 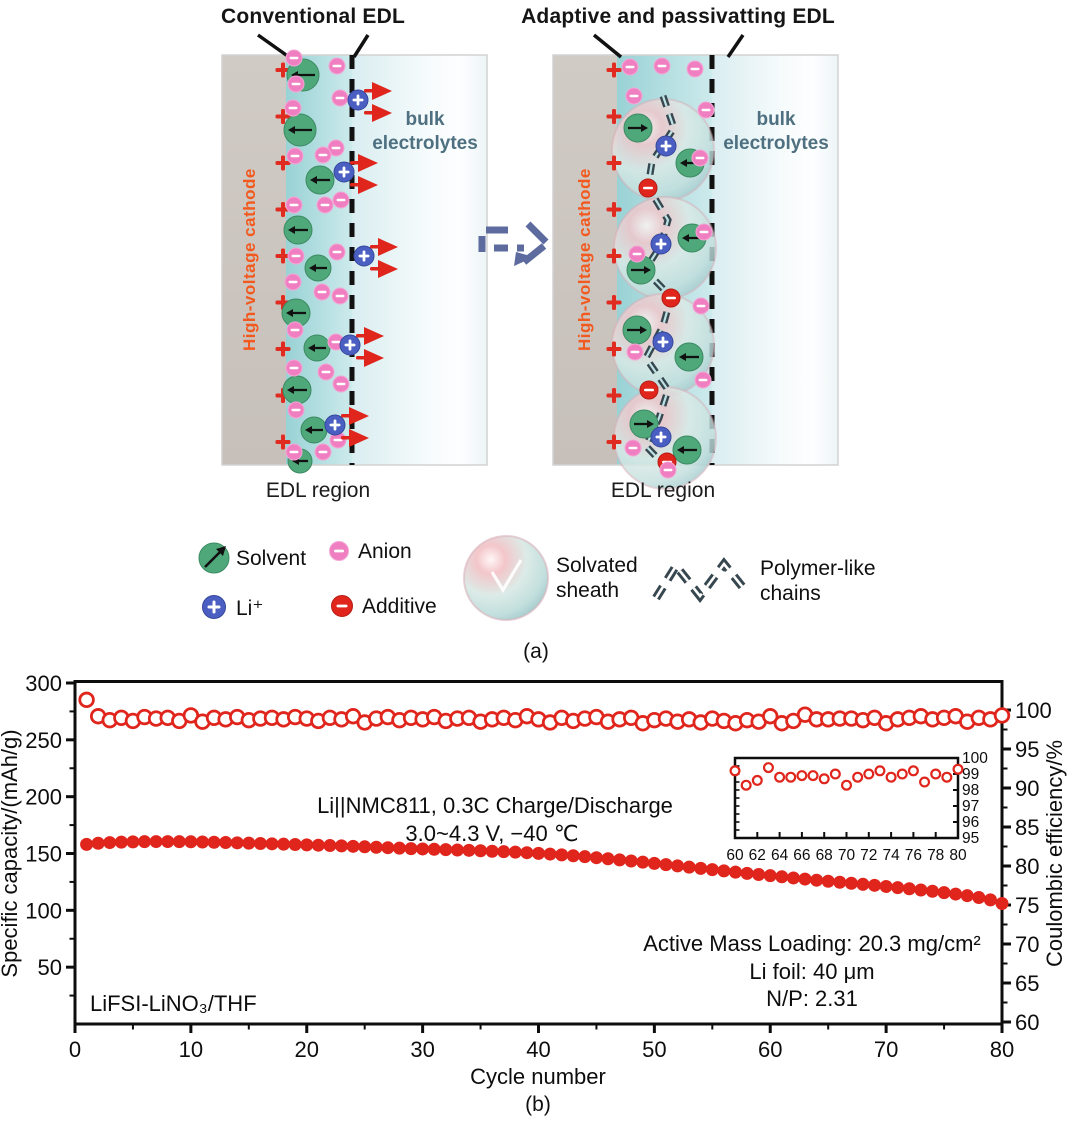 I want to click on left-title-pointer-line, so click(x=273, y=46).